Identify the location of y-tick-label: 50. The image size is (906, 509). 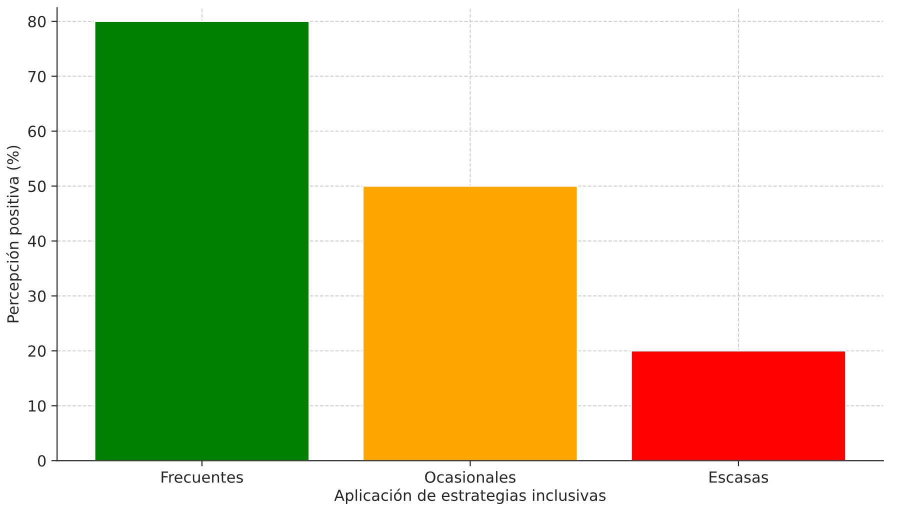
(37, 186).